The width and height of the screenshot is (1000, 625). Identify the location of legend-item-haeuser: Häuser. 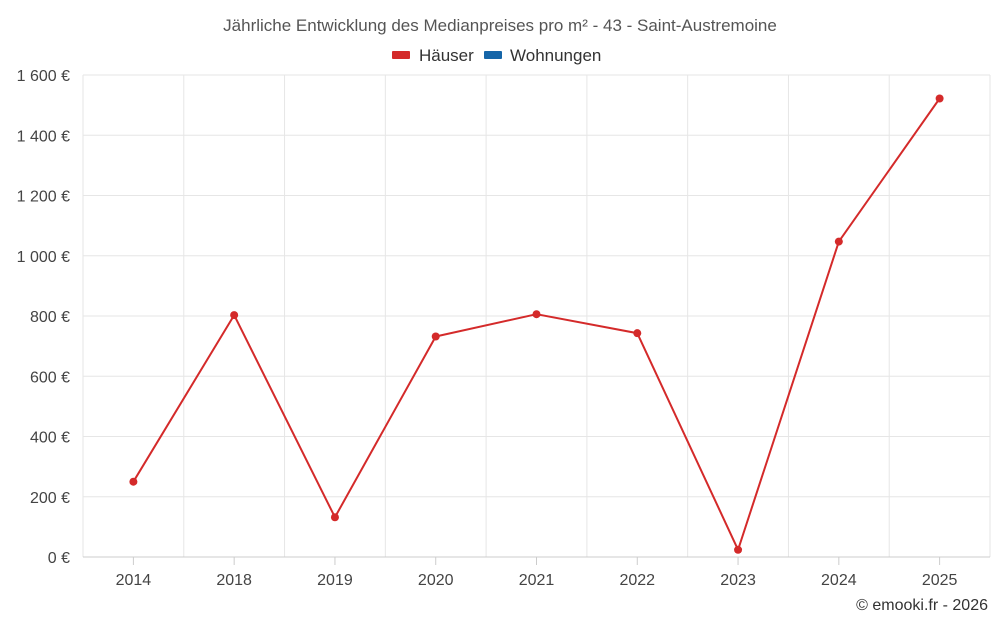
(433, 55).